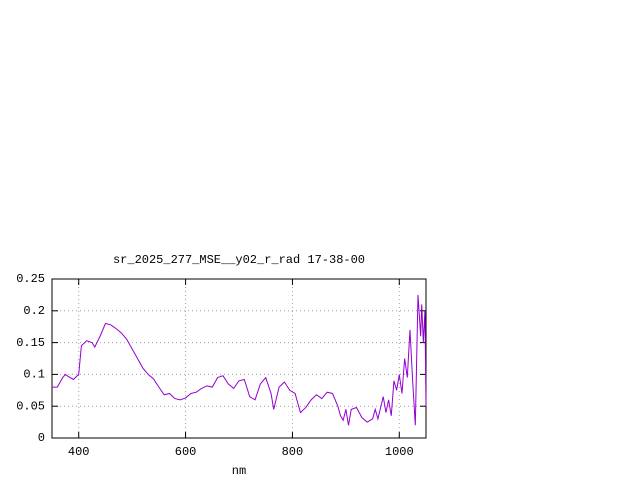  Describe the element at coordinates (41, 438) in the screenshot. I see `y-tick-label: 0` at that location.